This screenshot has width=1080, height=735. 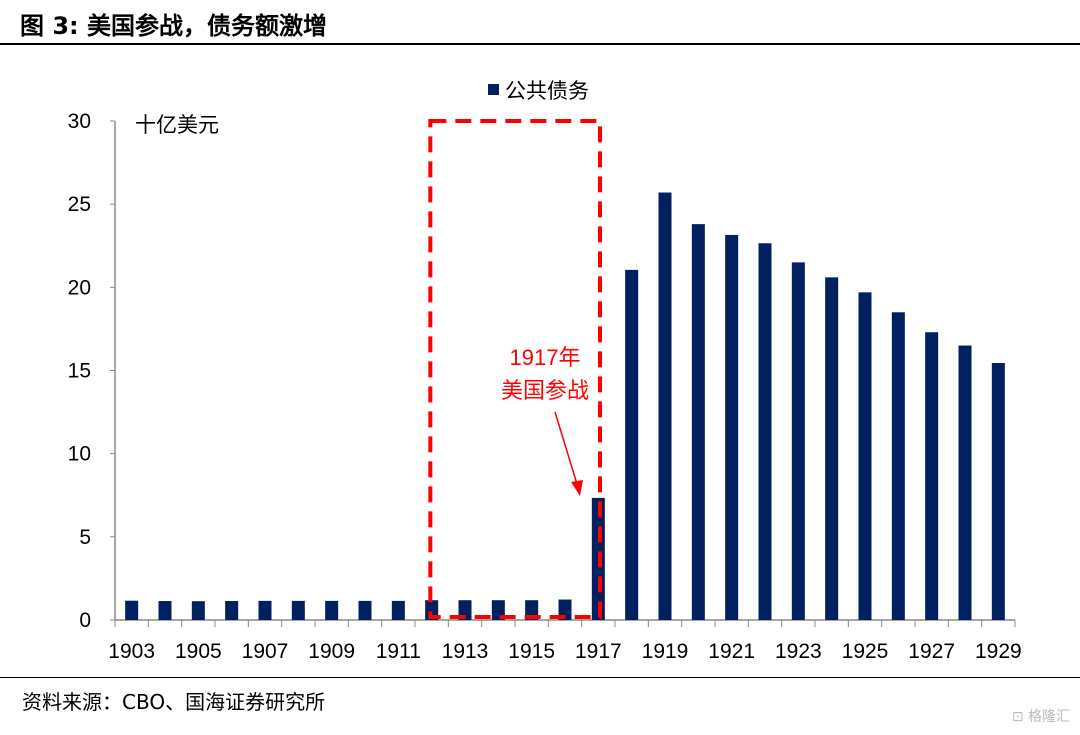 What do you see at coordinates (540, 677) in the screenshot?
I see `source-divider` at bounding box center [540, 677].